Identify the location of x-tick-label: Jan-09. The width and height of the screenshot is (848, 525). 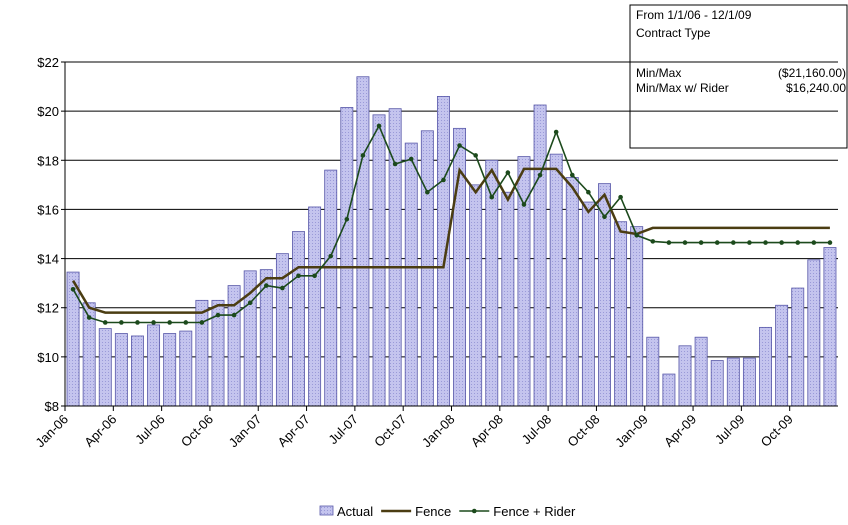
(631, 431).